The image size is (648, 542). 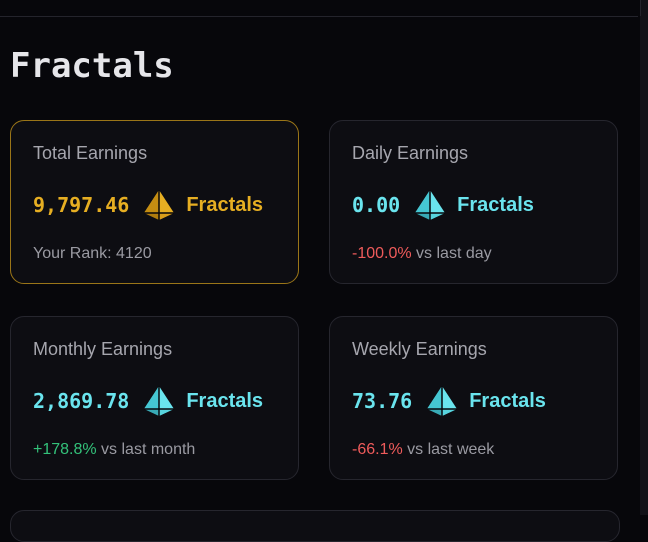 What do you see at coordinates (81, 401) in the screenshot?
I see `earnings-value: 2,869.78` at bounding box center [81, 401].